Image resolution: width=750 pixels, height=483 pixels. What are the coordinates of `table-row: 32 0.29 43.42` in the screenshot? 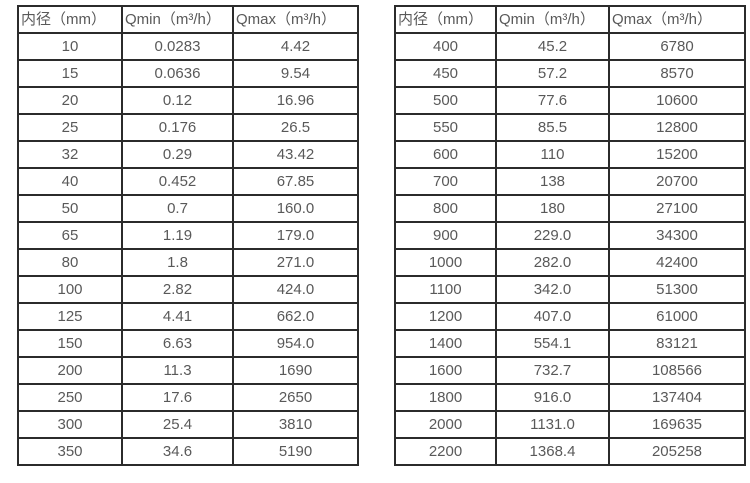 It's located at (188, 154).